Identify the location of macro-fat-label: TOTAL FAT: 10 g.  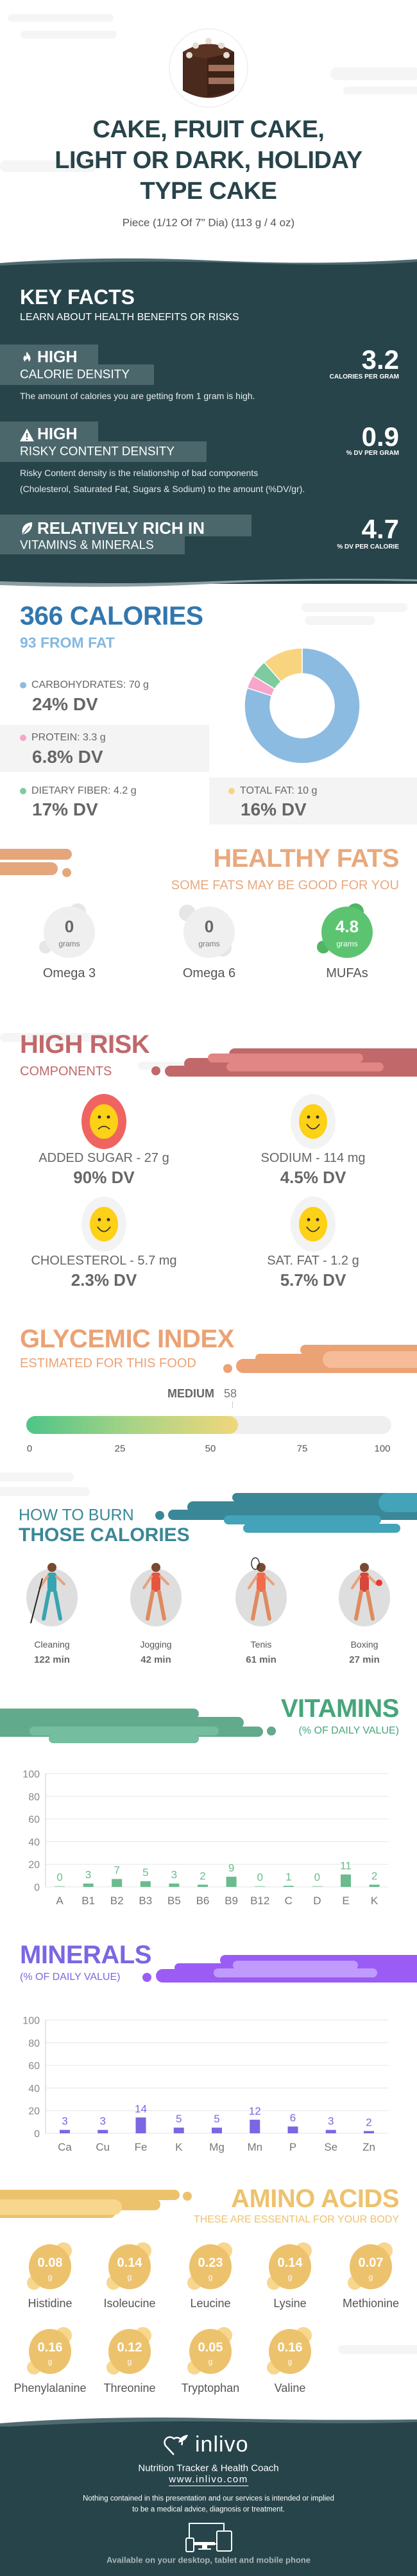
(272, 791).